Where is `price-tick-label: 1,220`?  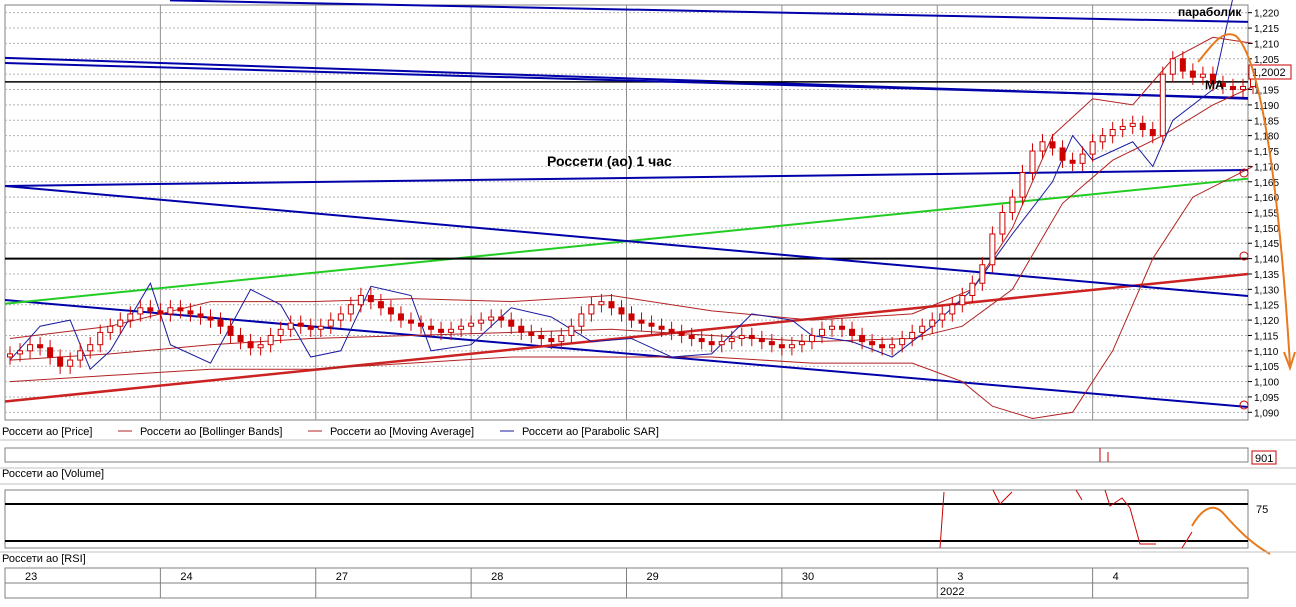 price-tick-label: 1,220 is located at coordinates (1266, 14).